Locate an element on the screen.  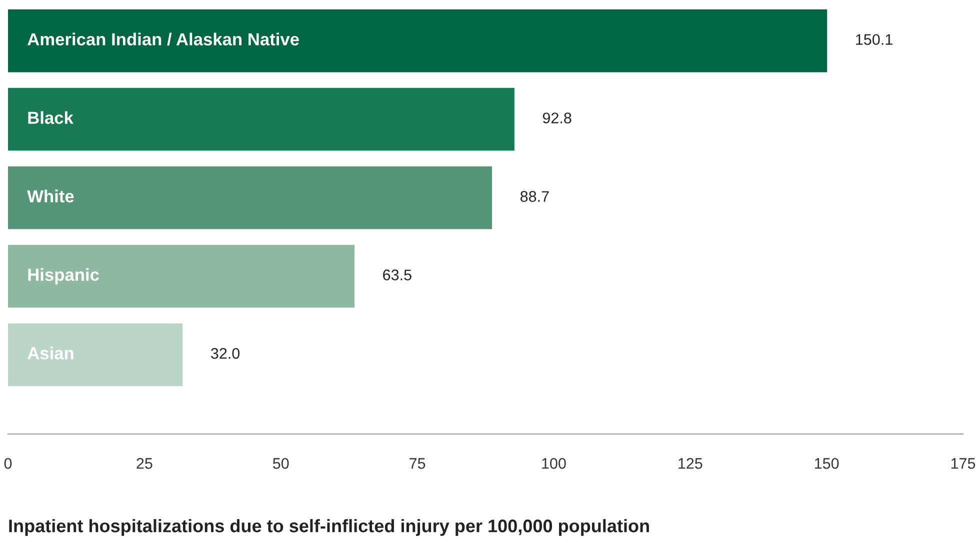
y-tick-label: Hispanic is located at coordinates (63, 276).